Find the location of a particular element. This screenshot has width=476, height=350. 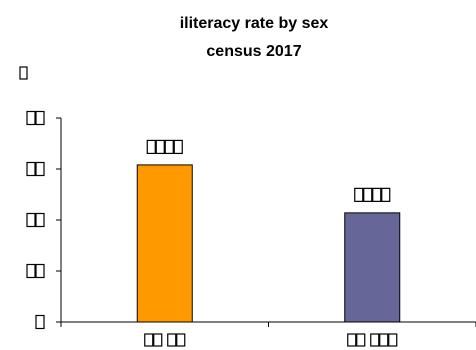

chart-title: iliteracy rate by sex is located at coordinates (254, 23).